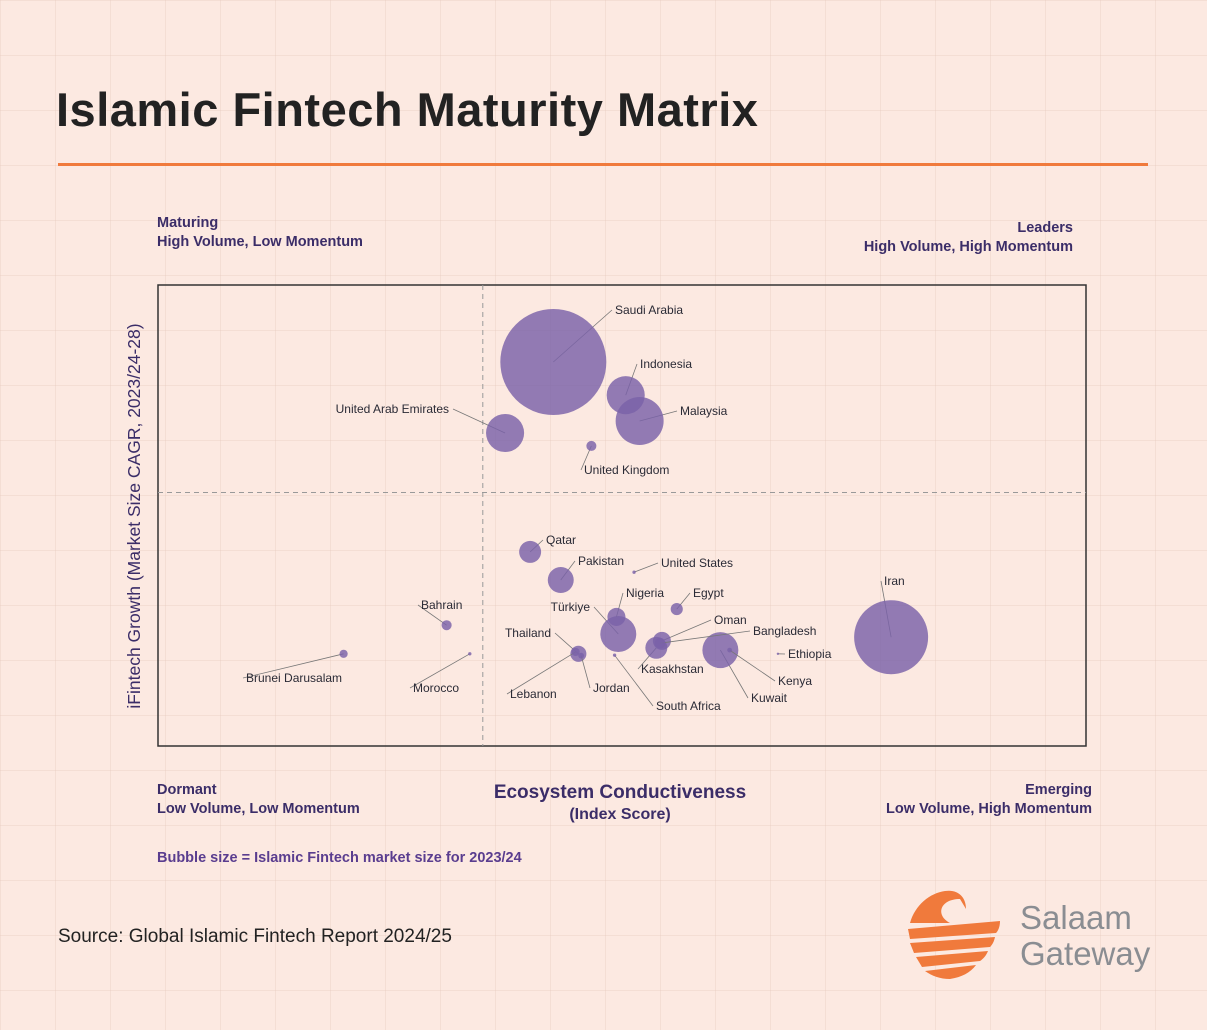 The height and width of the screenshot is (1030, 1207). What do you see at coordinates (343, 653) in the screenshot?
I see `bubble-brunei-darusalam` at bounding box center [343, 653].